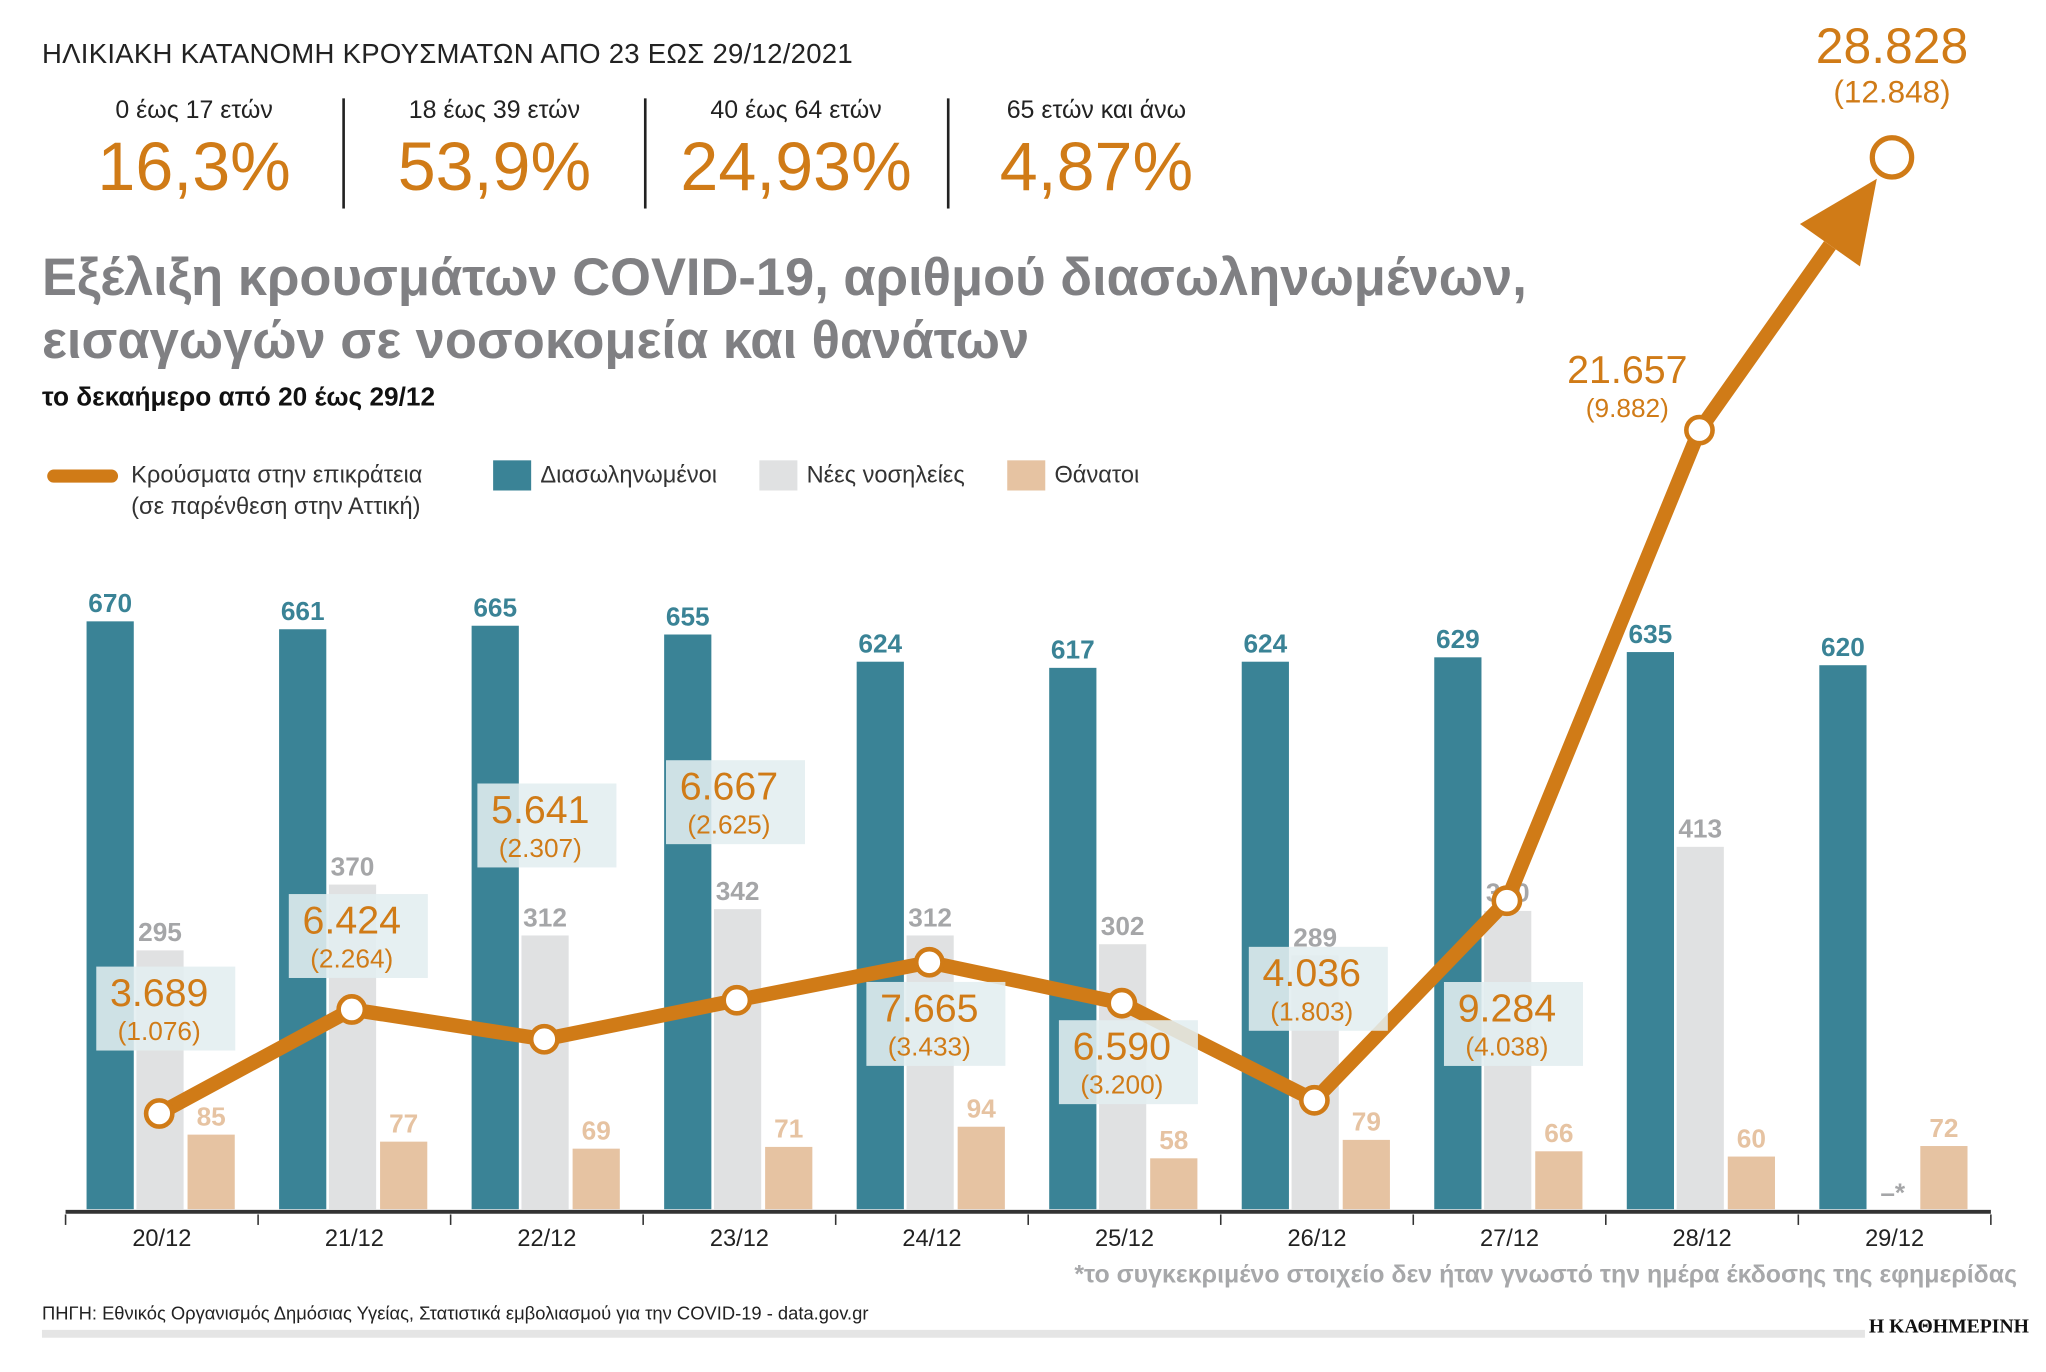  What do you see at coordinates (1096, 167) in the screenshot?
I see `age-group-value: 4,87%` at bounding box center [1096, 167].